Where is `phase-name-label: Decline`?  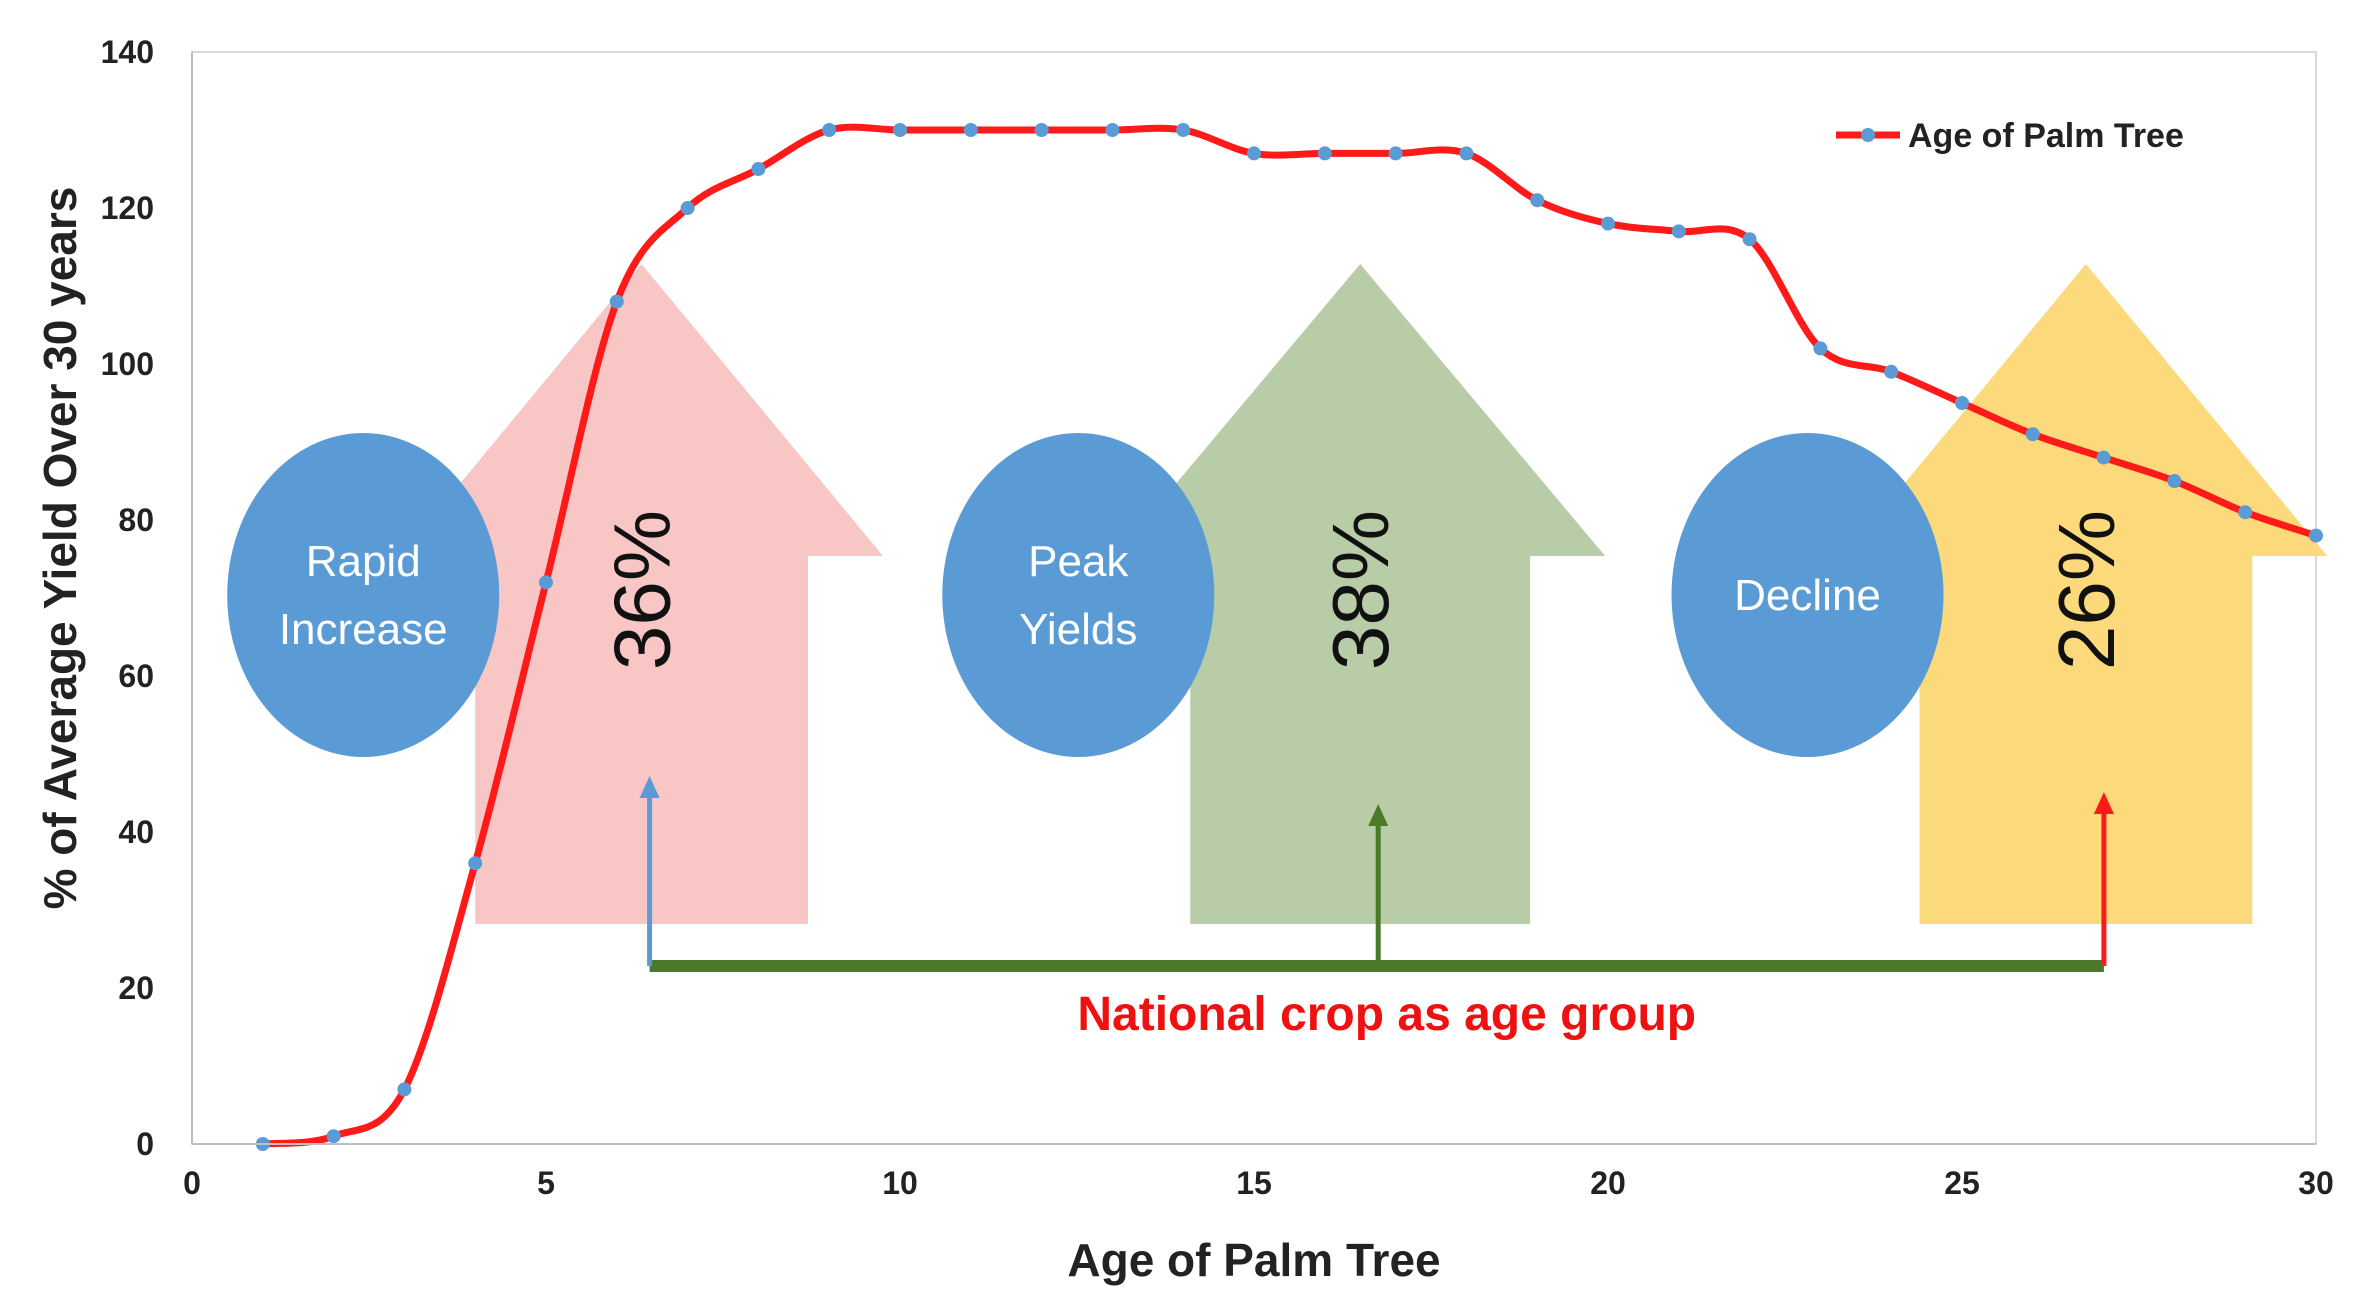 phase-name-label: Decline is located at coordinates (1807, 595).